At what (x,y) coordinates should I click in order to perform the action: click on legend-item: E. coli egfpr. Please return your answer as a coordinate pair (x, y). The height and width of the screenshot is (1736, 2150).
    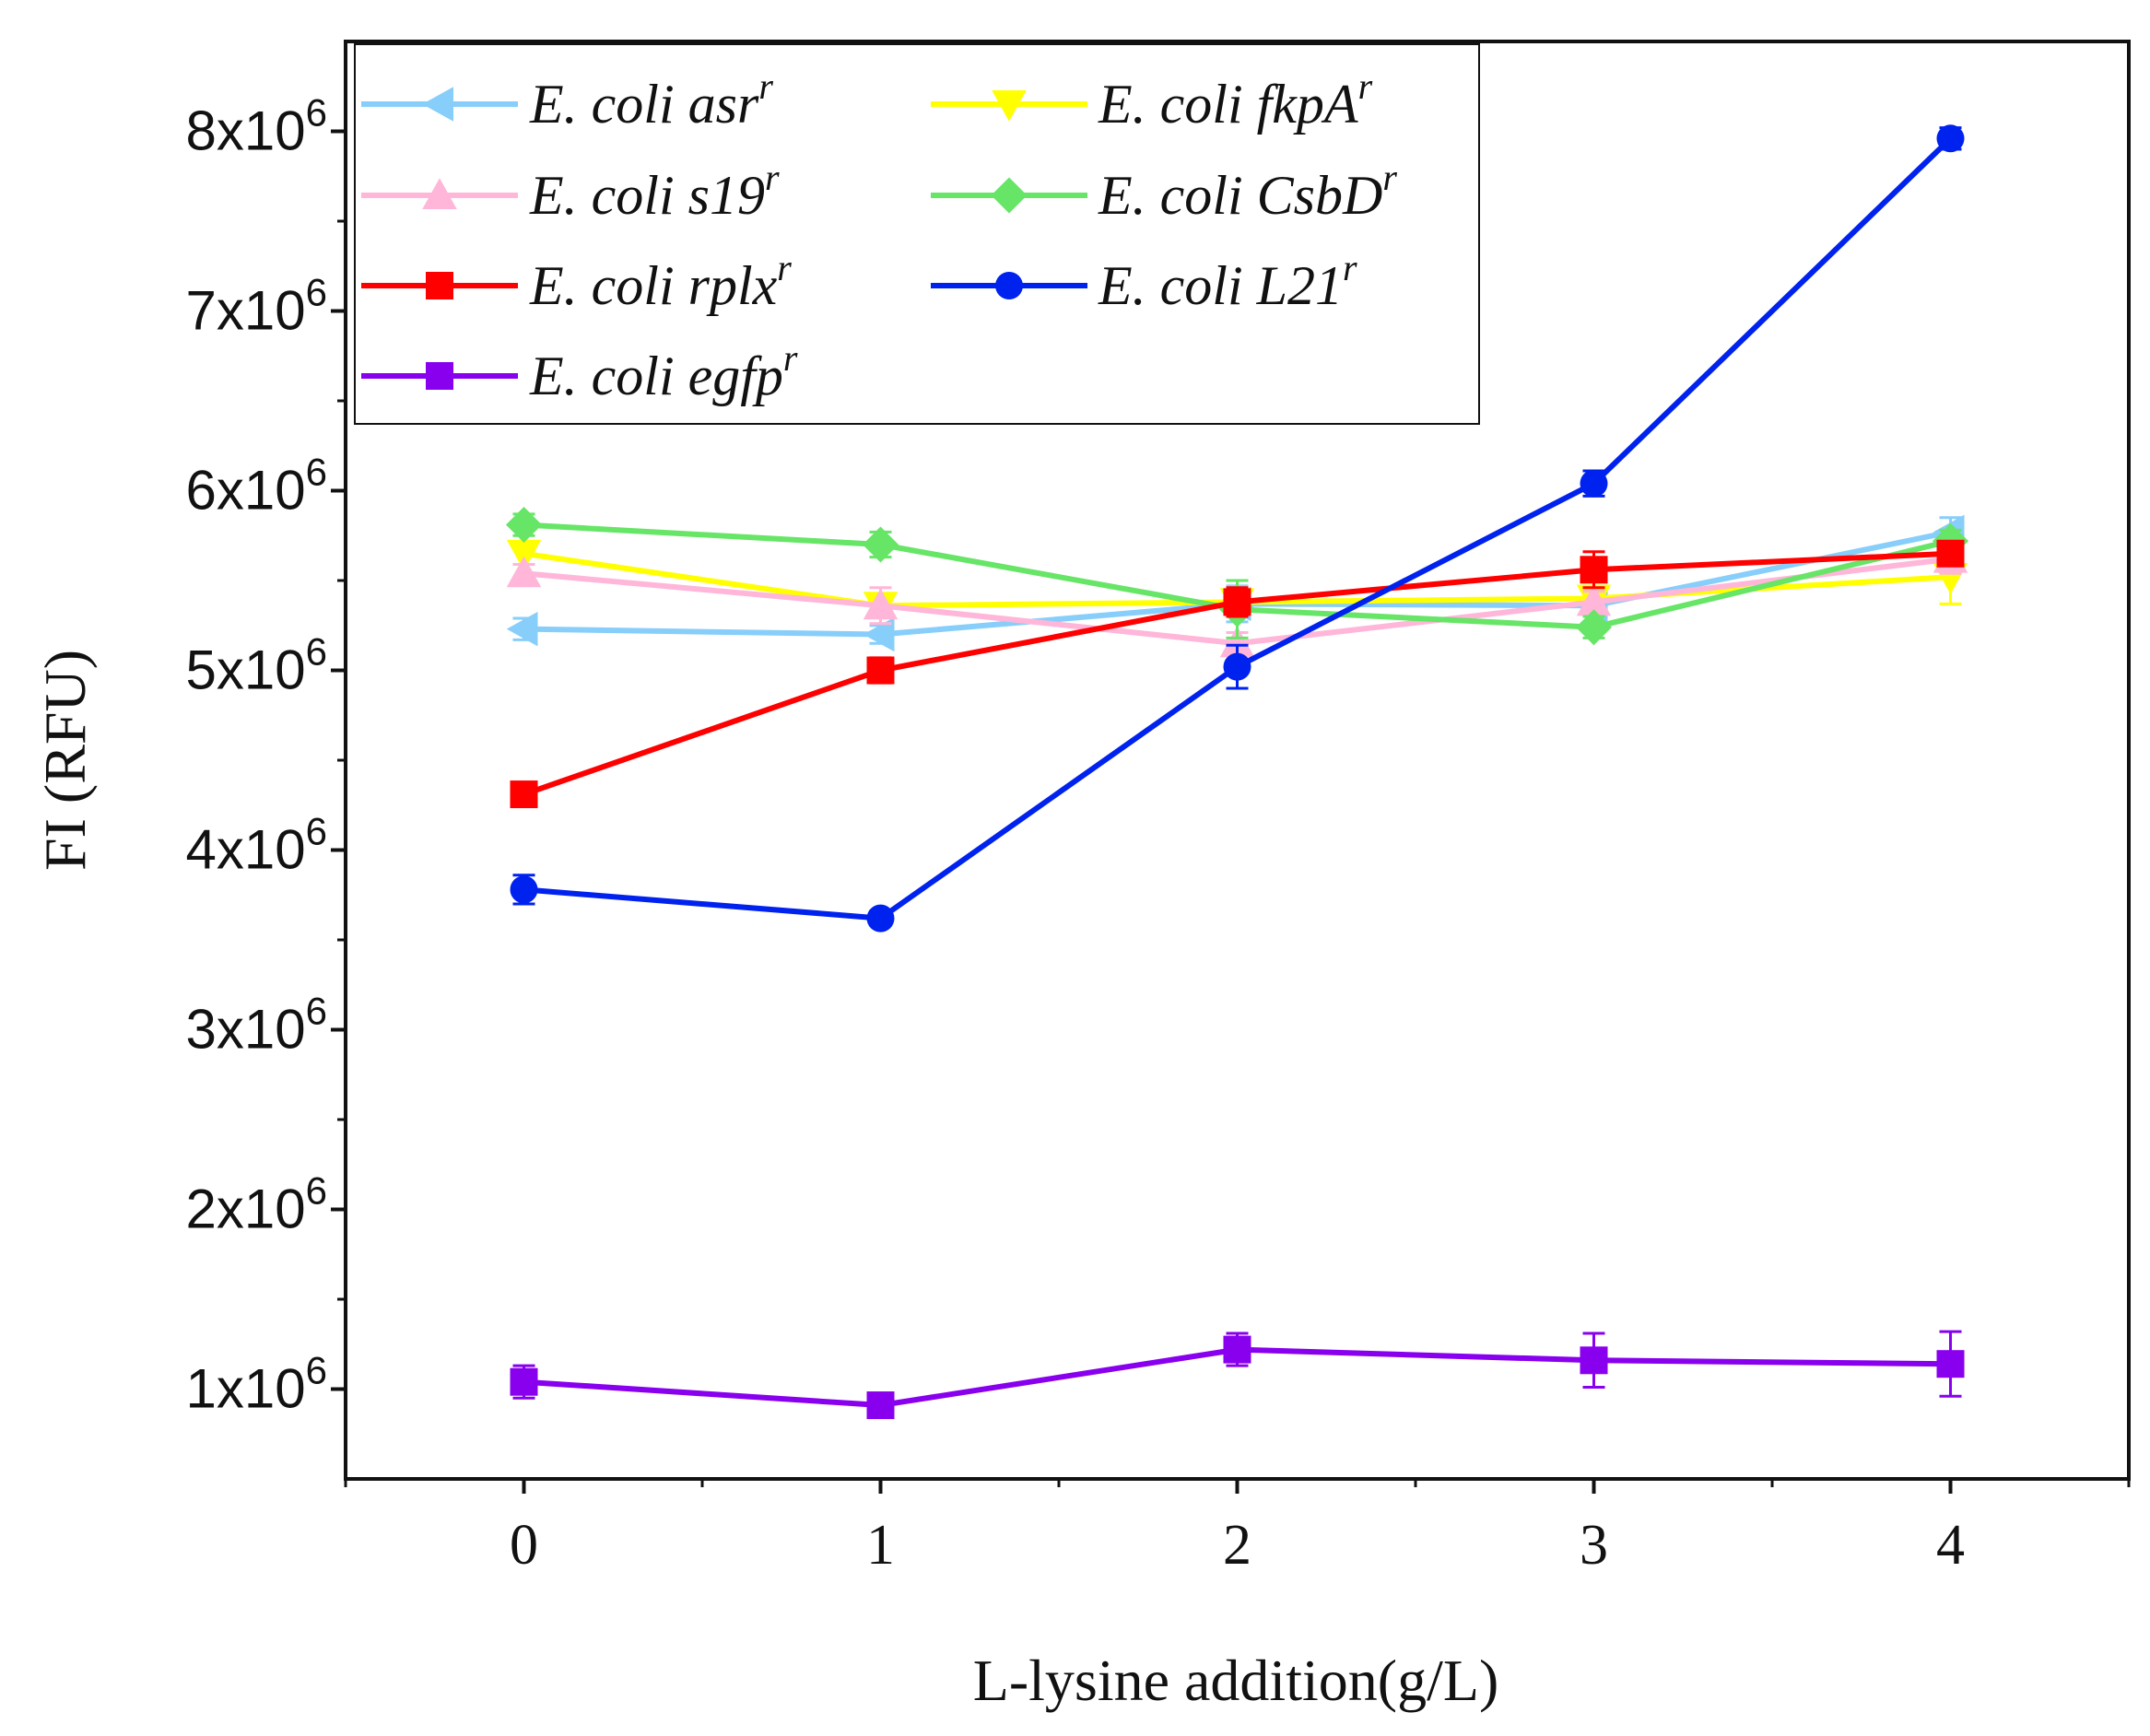
    Looking at the image, I should click on (579, 372).